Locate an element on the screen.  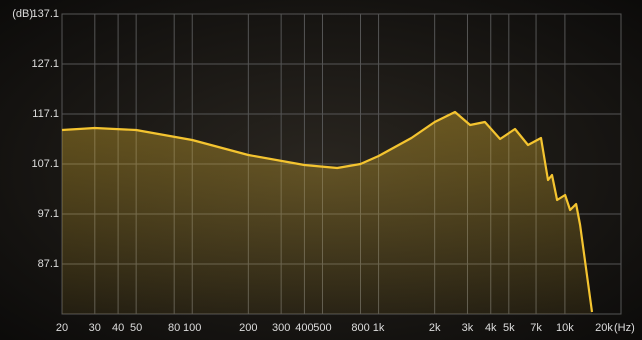
x-tick-label: 20k is located at coordinates (604, 328).